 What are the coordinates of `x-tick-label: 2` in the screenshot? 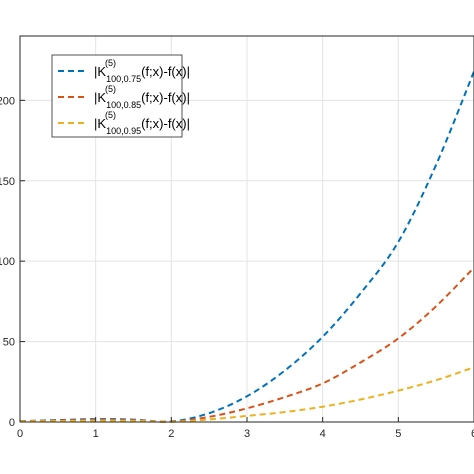 It's located at (171, 434).